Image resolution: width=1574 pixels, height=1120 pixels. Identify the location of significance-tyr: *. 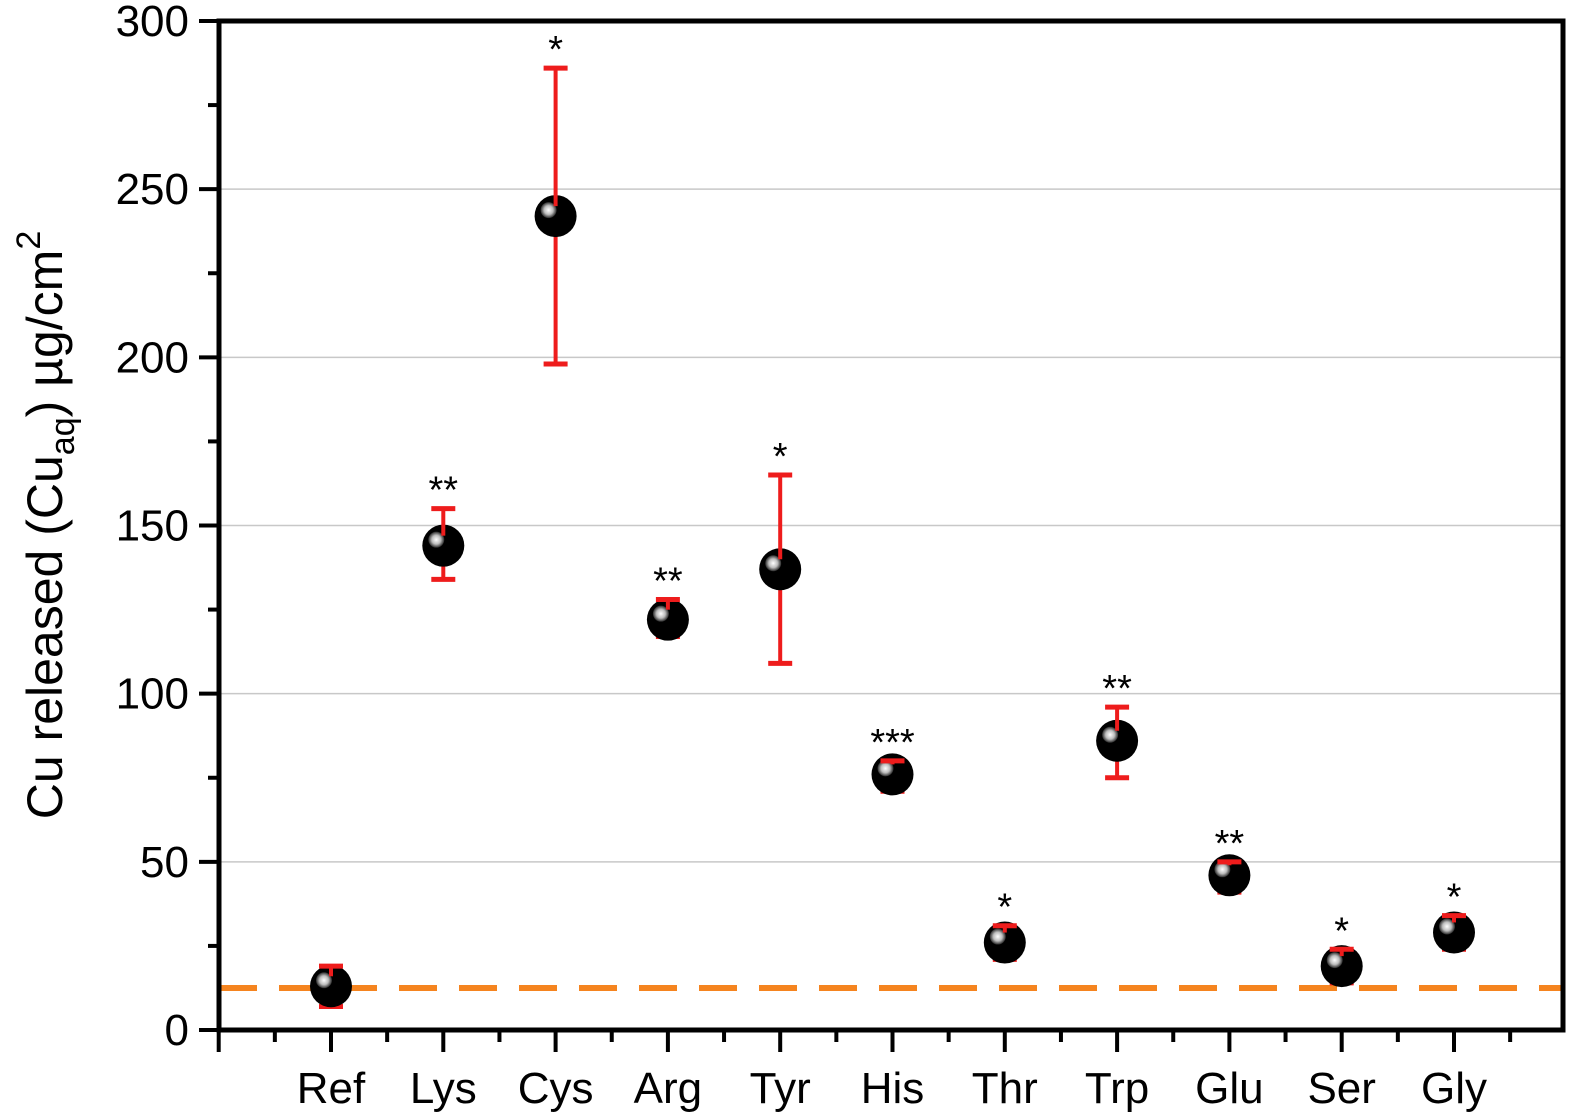
(780, 457).